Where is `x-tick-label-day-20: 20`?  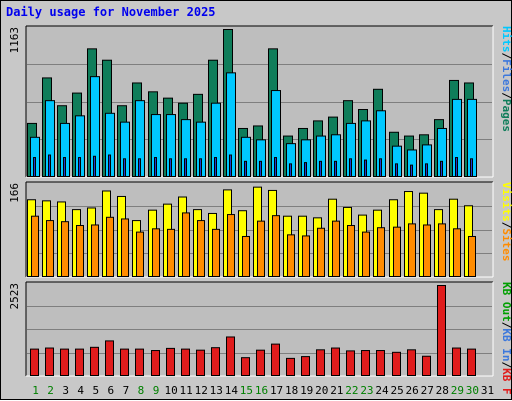
x-tick-label-day-20: 20 is located at coordinates (321, 390).